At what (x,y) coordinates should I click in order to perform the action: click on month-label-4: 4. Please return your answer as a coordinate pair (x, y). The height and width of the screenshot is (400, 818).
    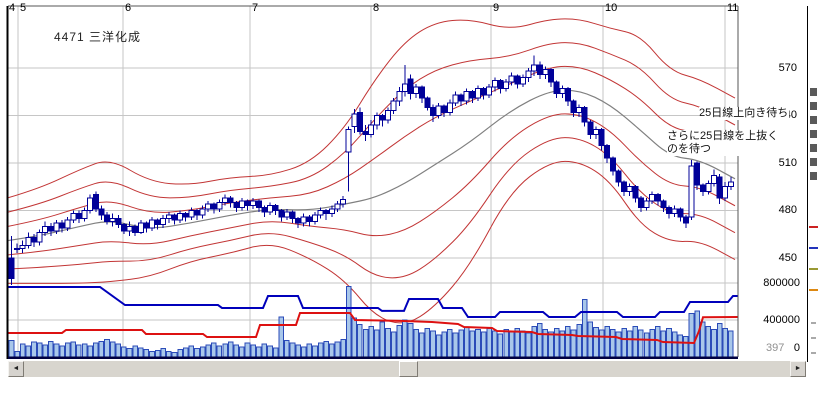
    Looking at the image, I should click on (12, 8).